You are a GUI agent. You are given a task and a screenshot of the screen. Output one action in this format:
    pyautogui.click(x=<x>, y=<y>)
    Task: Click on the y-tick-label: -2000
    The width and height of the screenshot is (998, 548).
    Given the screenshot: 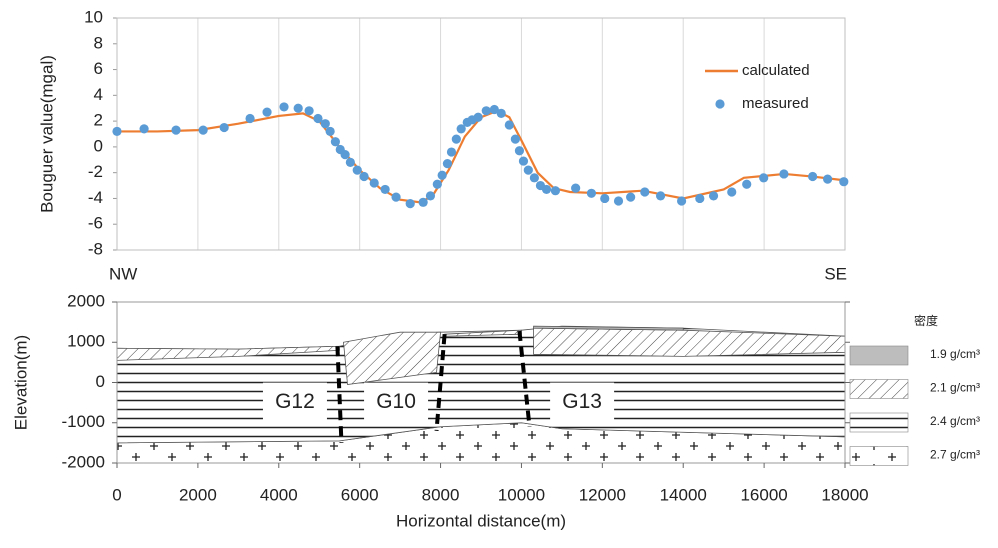 What is the action you would take?
    pyautogui.click(x=83, y=461)
    